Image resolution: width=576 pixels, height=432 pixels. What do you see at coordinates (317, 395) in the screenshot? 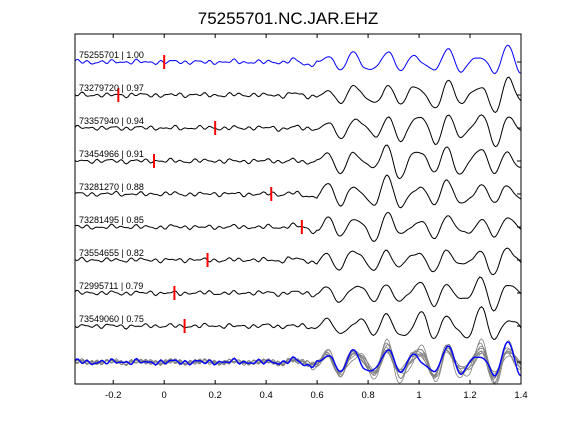
I see `x-tick-label: 0.6` at bounding box center [317, 395].